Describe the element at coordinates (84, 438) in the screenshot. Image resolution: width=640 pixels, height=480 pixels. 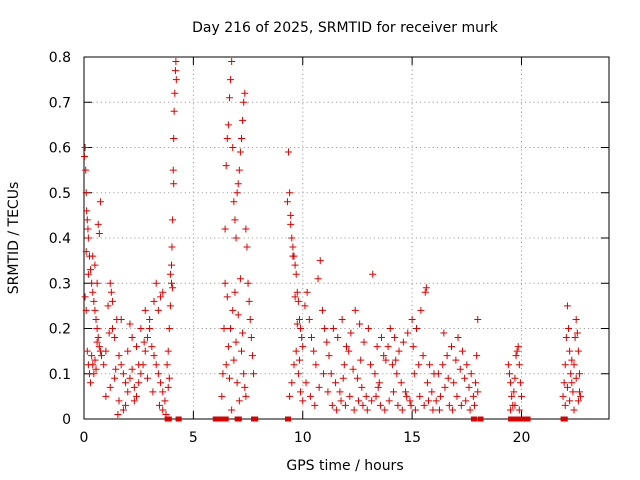
I see `x-tick-label: 0` at that location.